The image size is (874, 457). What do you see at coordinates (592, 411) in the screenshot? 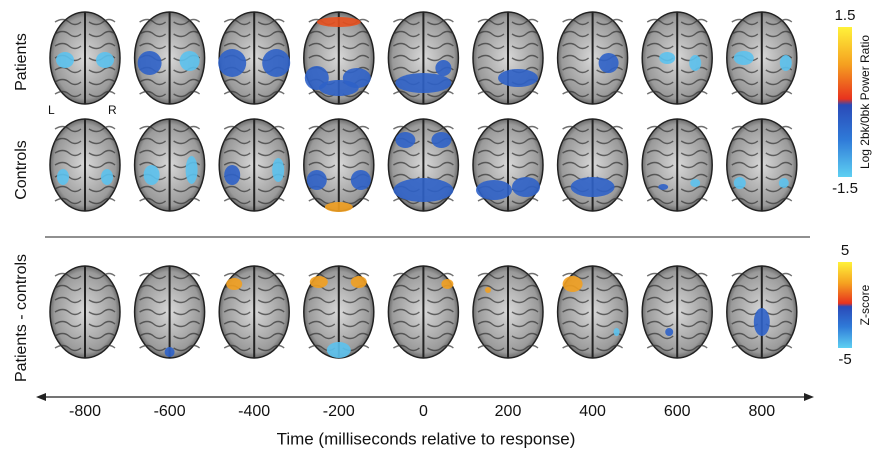
I see `time-tick-label: 400` at bounding box center [592, 411].